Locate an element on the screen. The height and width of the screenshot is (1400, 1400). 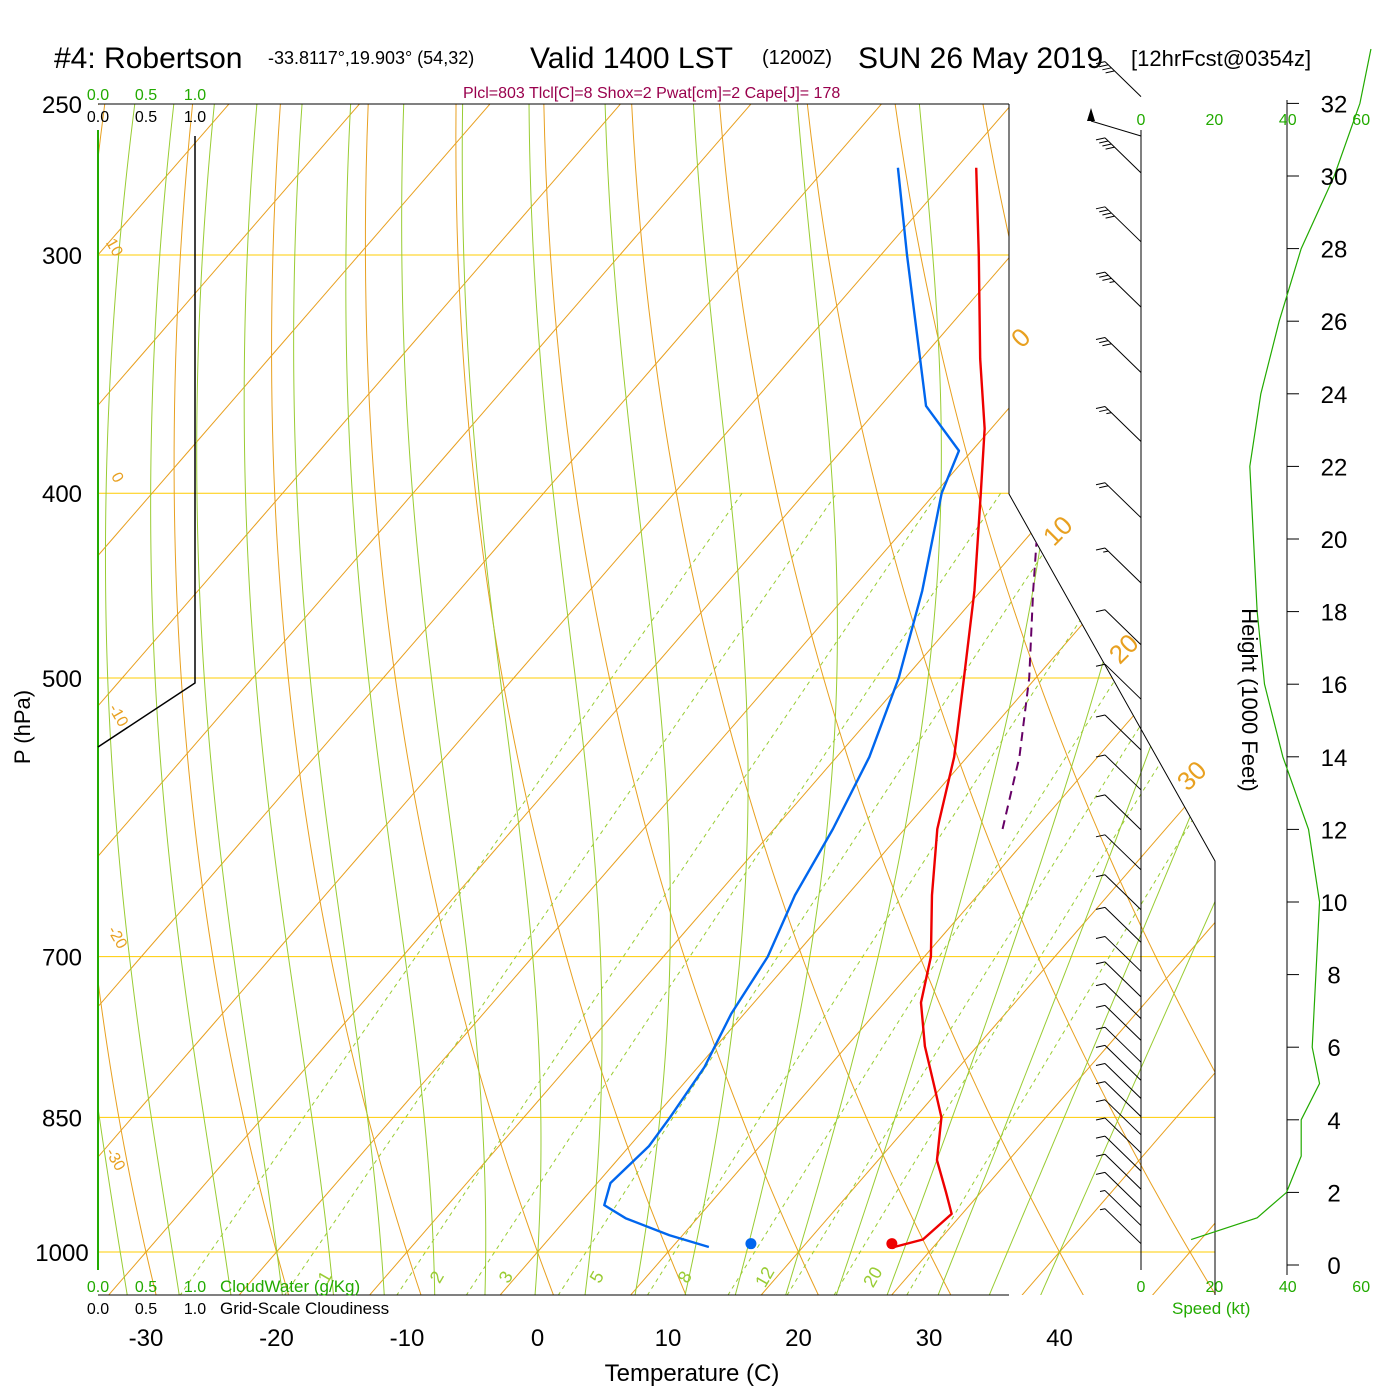
wind-barb-half-feather is located at coordinates (1112, 281).